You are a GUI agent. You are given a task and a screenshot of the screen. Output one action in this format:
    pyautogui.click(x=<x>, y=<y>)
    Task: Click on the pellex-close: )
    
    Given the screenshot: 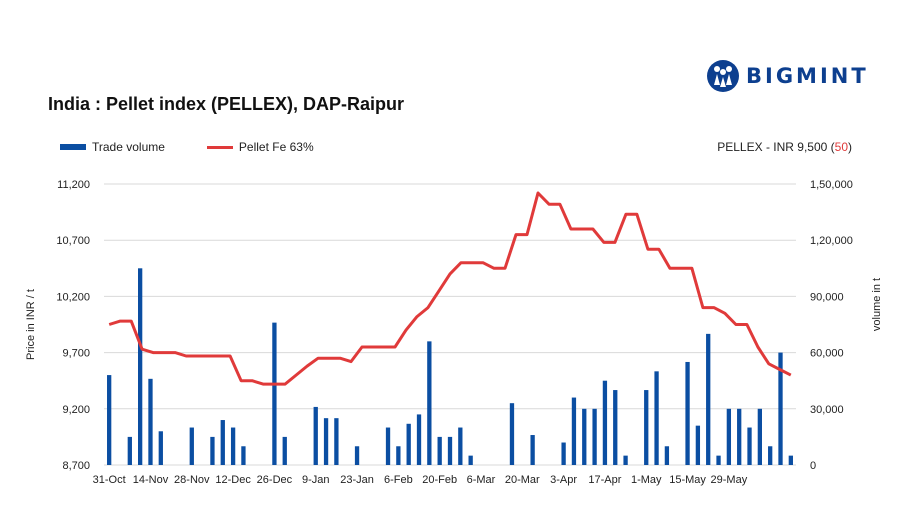 What is the action you would take?
    pyautogui.click(x=850, y=147)
    